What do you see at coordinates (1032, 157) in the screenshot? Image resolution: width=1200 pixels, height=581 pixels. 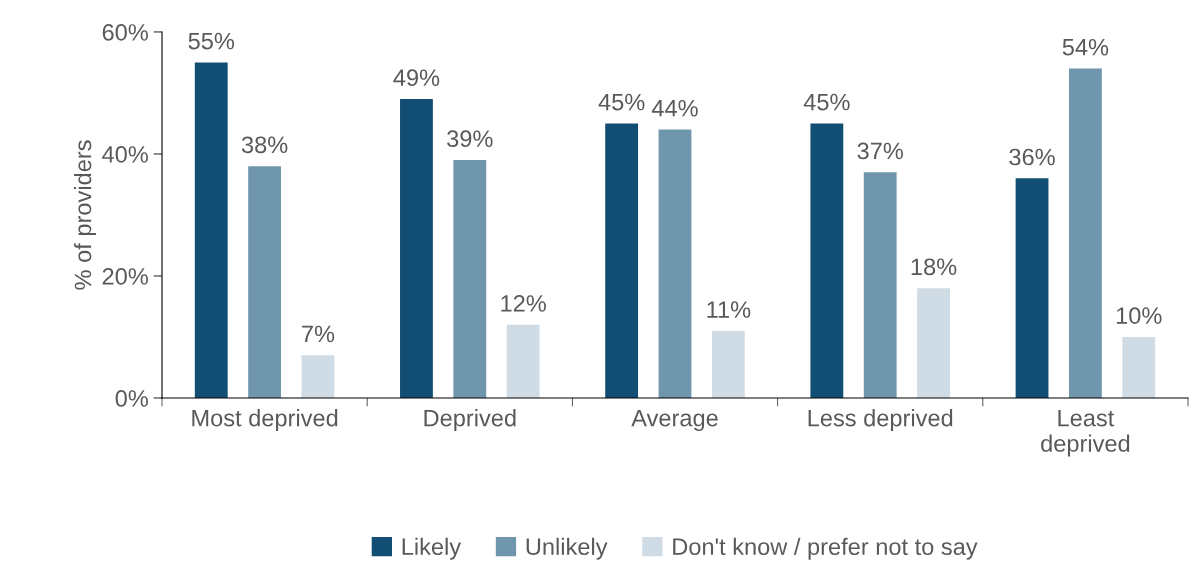 I see `data-label: 36%` at bounding box center [1032, 157].